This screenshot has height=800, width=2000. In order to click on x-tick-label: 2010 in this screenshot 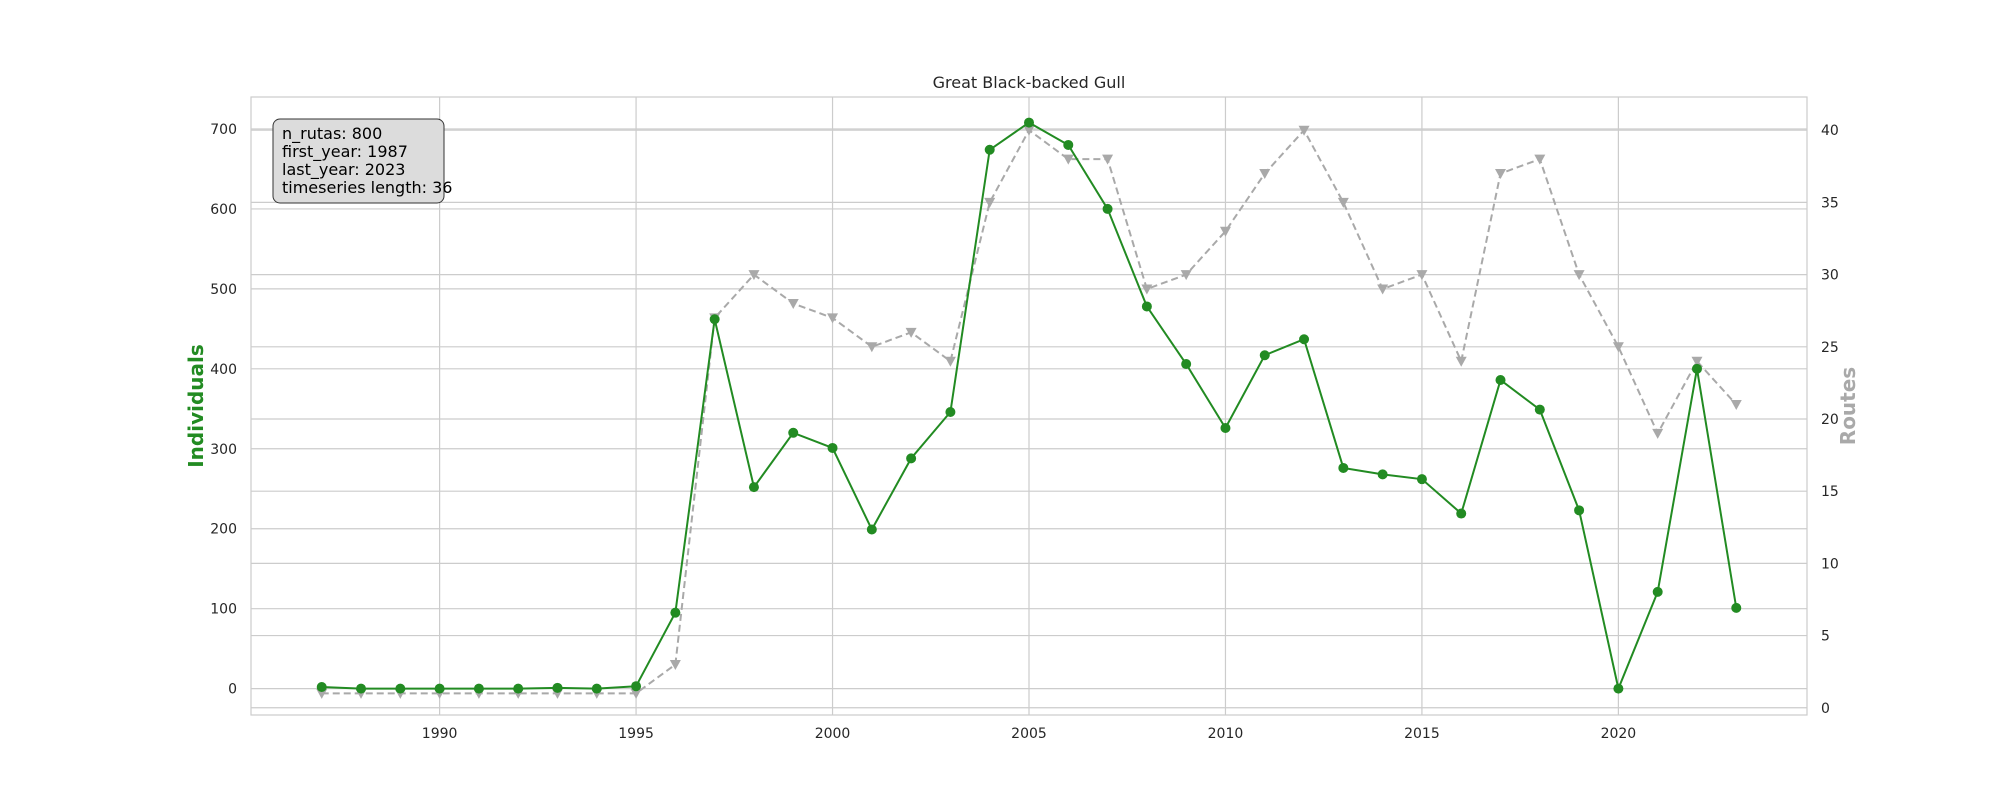, I will do `click(1226, 734)`.